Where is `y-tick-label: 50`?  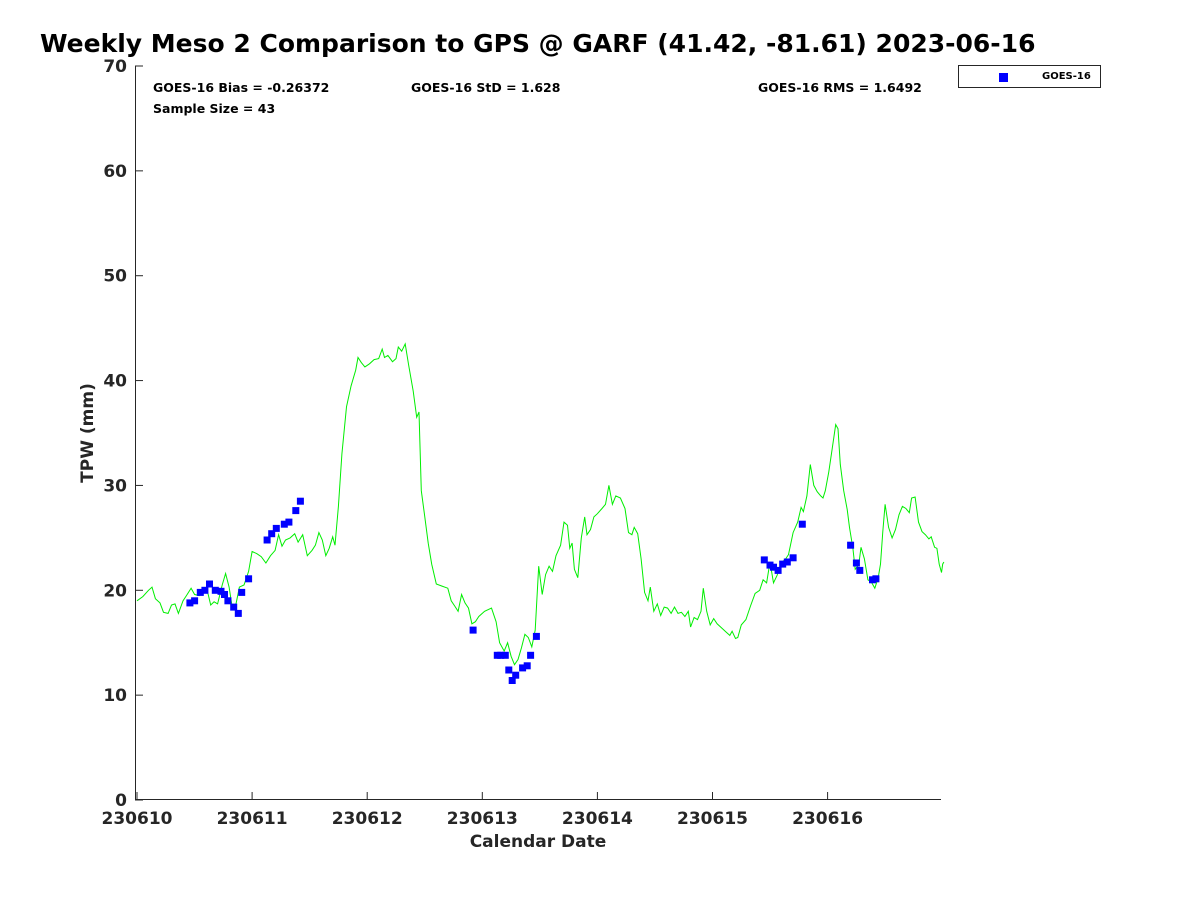 y-tick-label: 50 is located at coordinates (115, 277).